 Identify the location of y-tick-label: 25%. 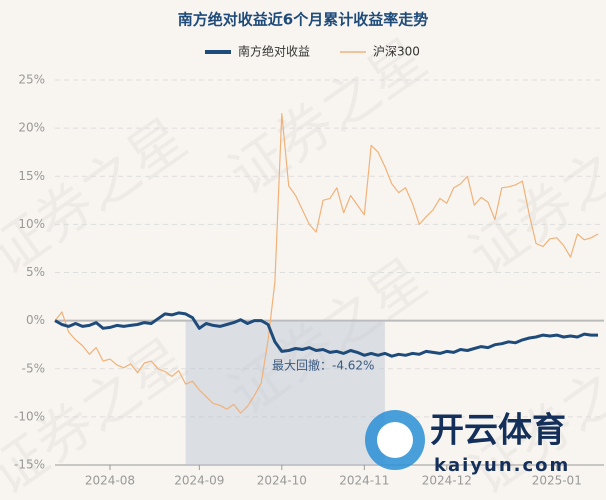
(31, 80).